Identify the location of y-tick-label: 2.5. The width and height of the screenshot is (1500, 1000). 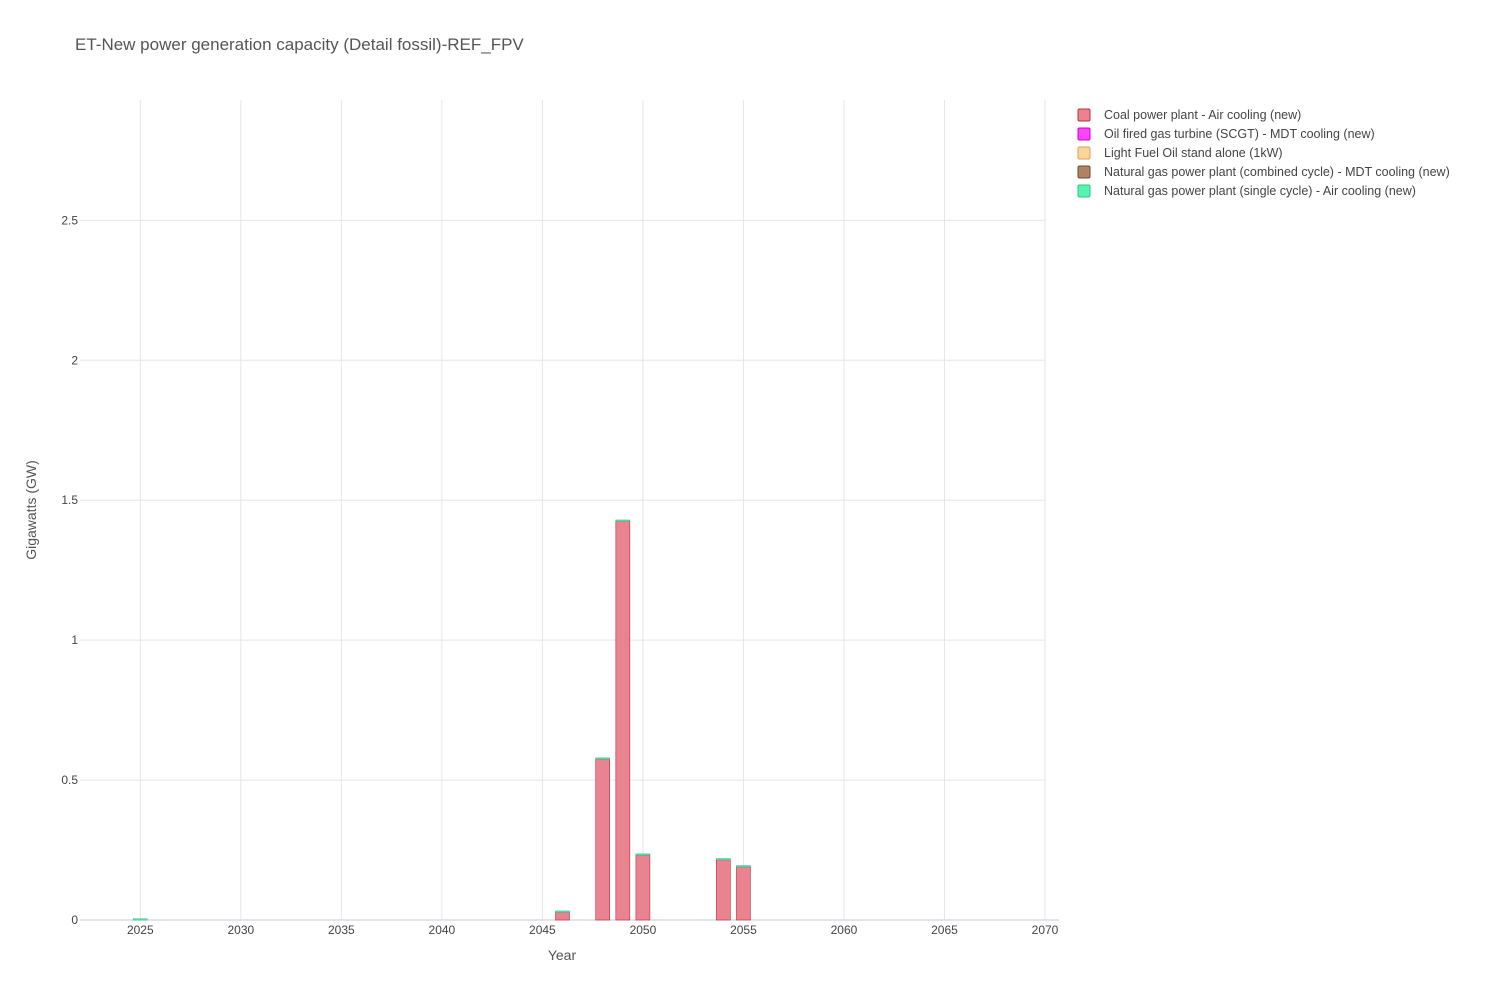
(69, 220).